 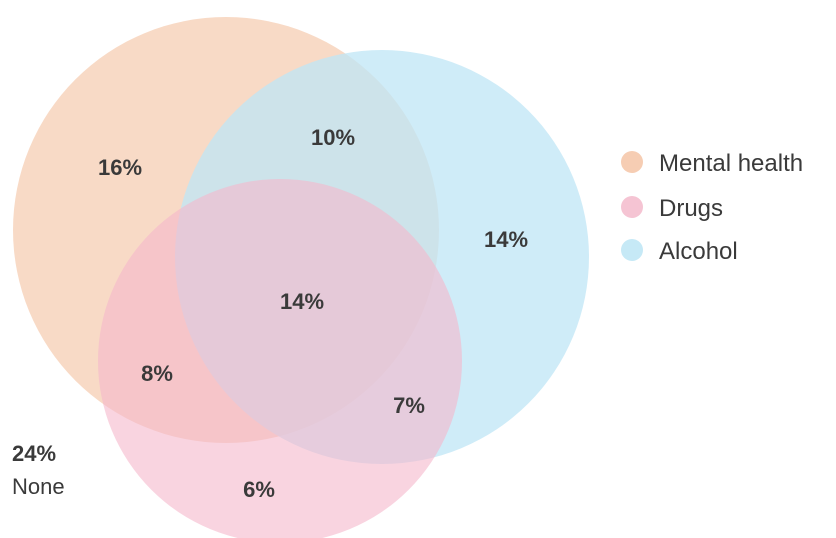 What do you see at coordinates (34, 453) in the screenshot?
I see `none-value: 24%` at bounding box center [34, 453].